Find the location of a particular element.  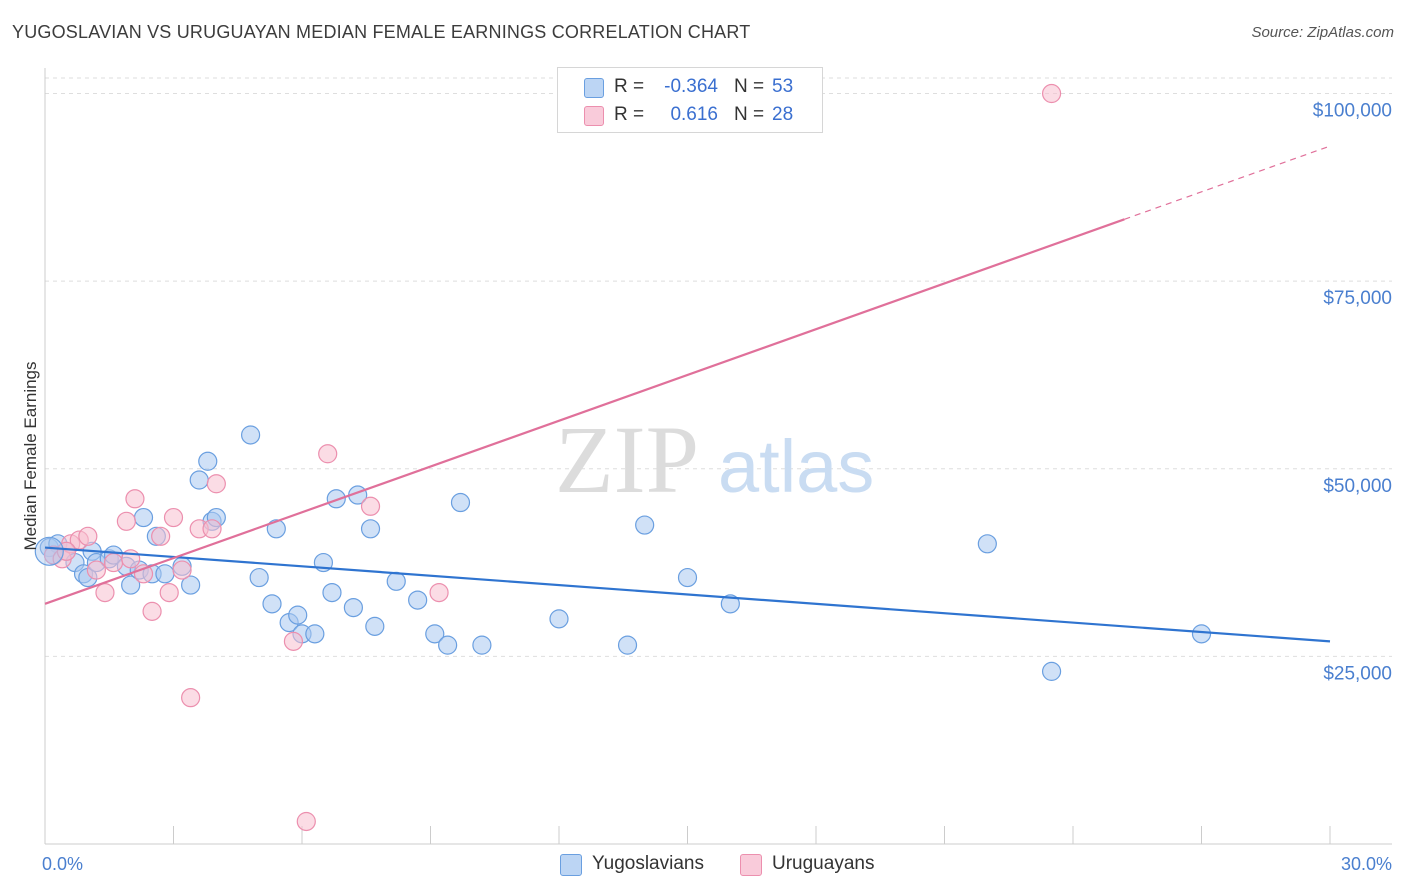

legend-row-uruguayans: R = 0.616 N = 28 is located at coordinates (690, 114).